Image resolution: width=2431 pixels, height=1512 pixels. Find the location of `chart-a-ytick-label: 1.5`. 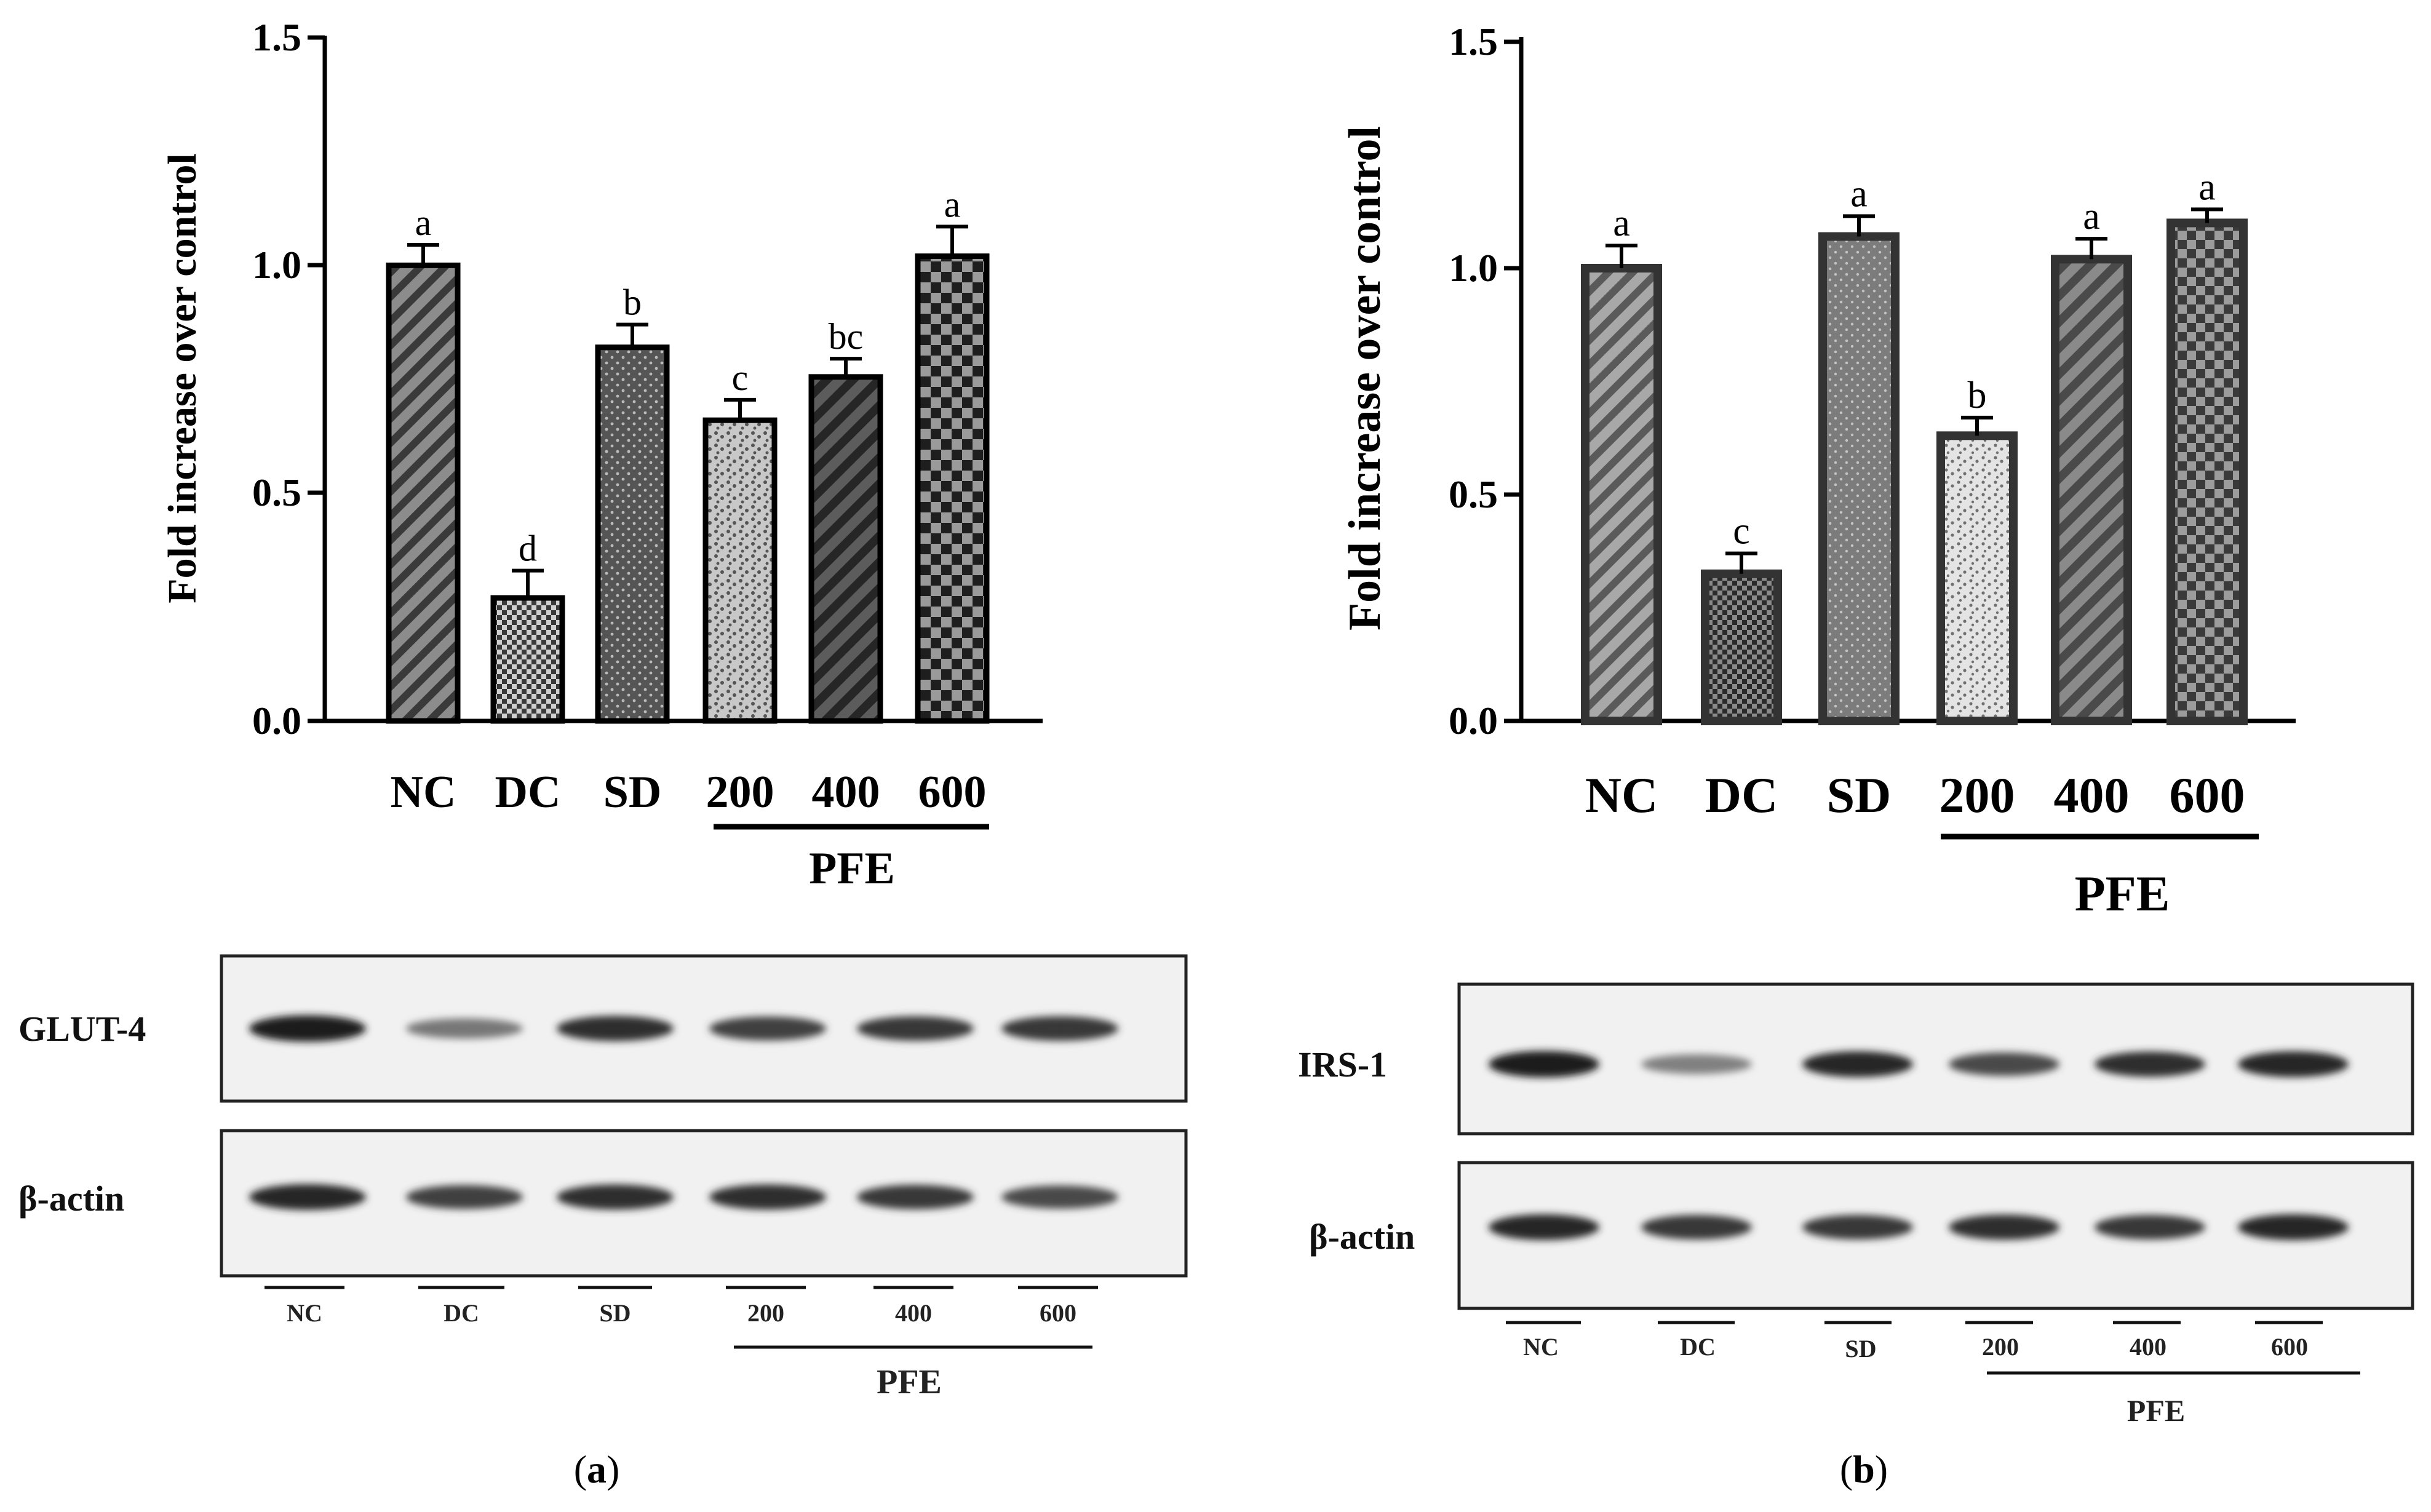

chart-a-ytick-label: 1.5 is located at coordinates (276, 37).